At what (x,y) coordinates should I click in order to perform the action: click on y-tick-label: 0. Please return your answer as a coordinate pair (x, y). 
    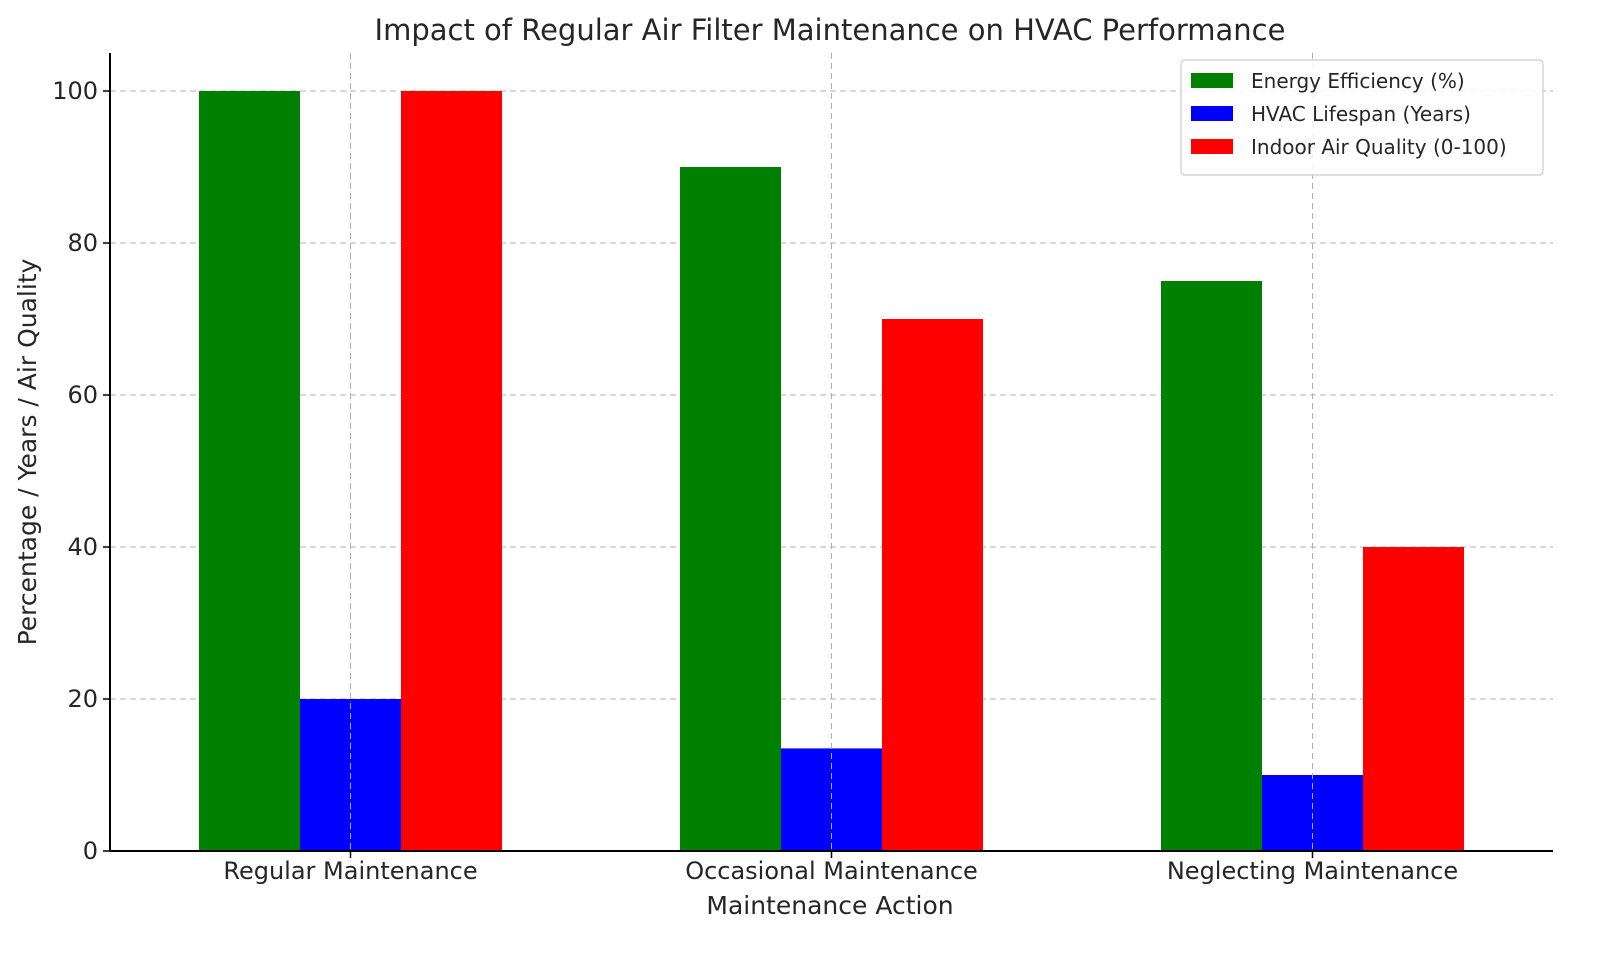
    Looking at the image, I should click on (90, 851).